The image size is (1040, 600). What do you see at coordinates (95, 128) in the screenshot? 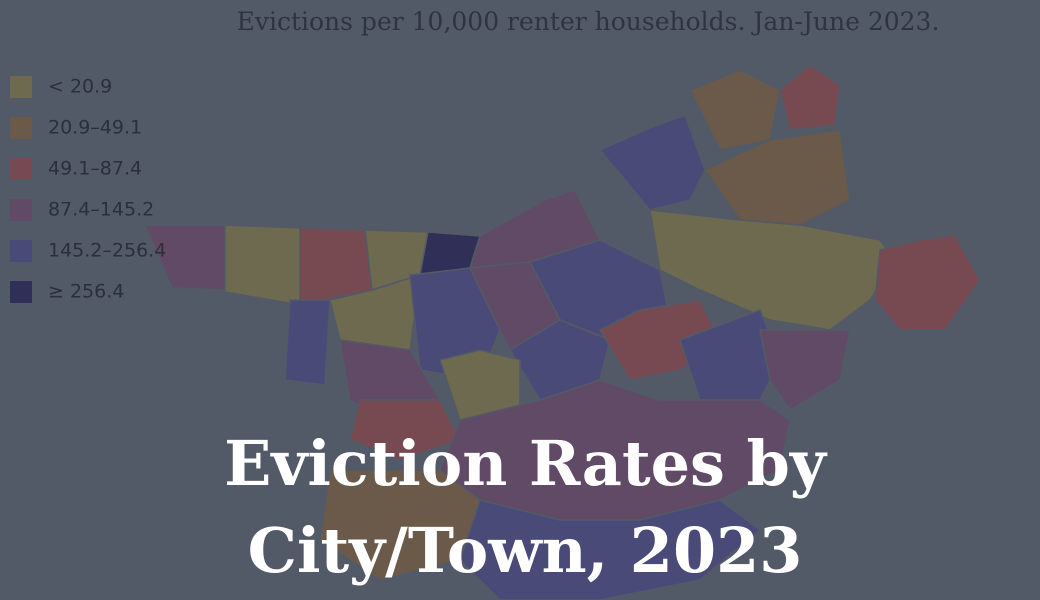
I see `legend-label: 20.9–49.1` at bounding box center [95, 128].